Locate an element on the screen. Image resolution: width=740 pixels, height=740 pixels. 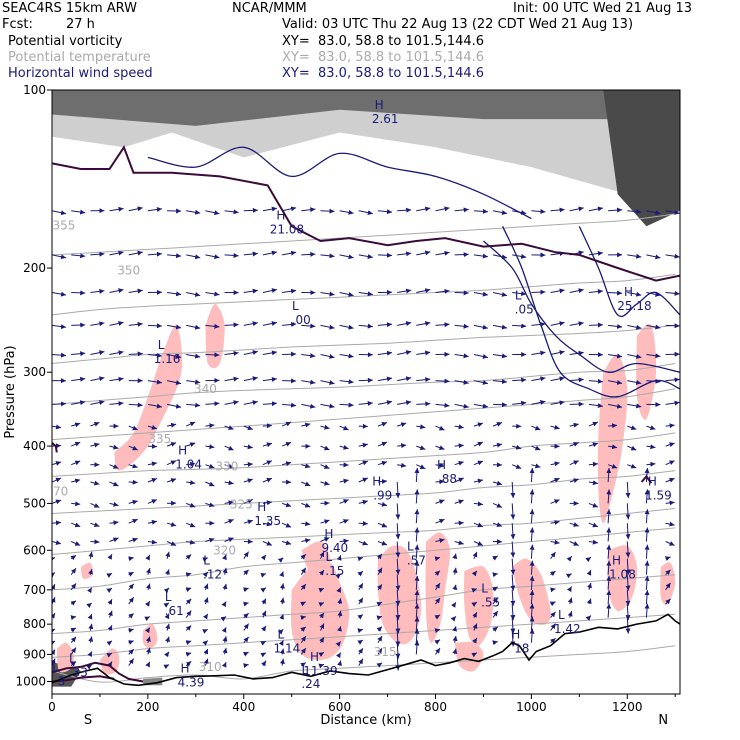
x-tick-label: 1200 is located at coordinates (627, 707).